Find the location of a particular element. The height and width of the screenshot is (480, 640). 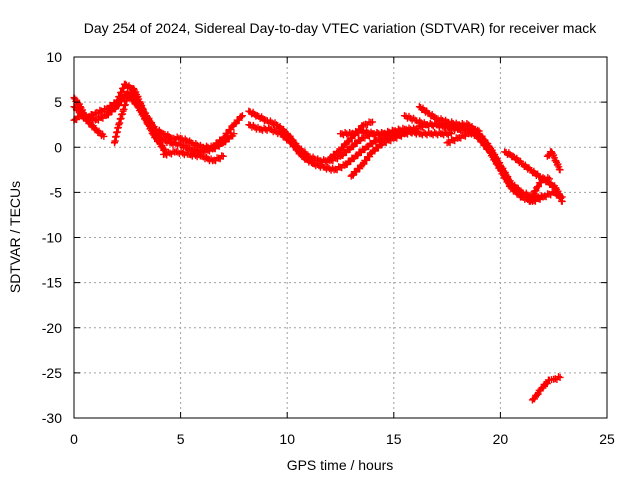

y-tick-label: 0 is located at coordinates (58, 147).